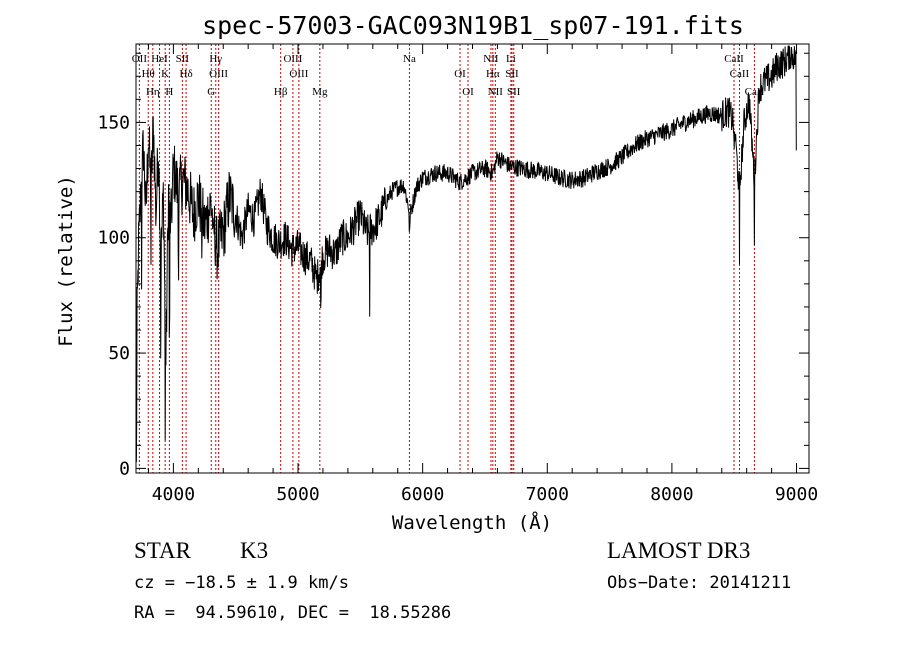 This screenshot has height=649, width=900. Describe the element at coordinates (679, 550) in the screenshot. I see `survey-name: LAMOST DR3` at that location.